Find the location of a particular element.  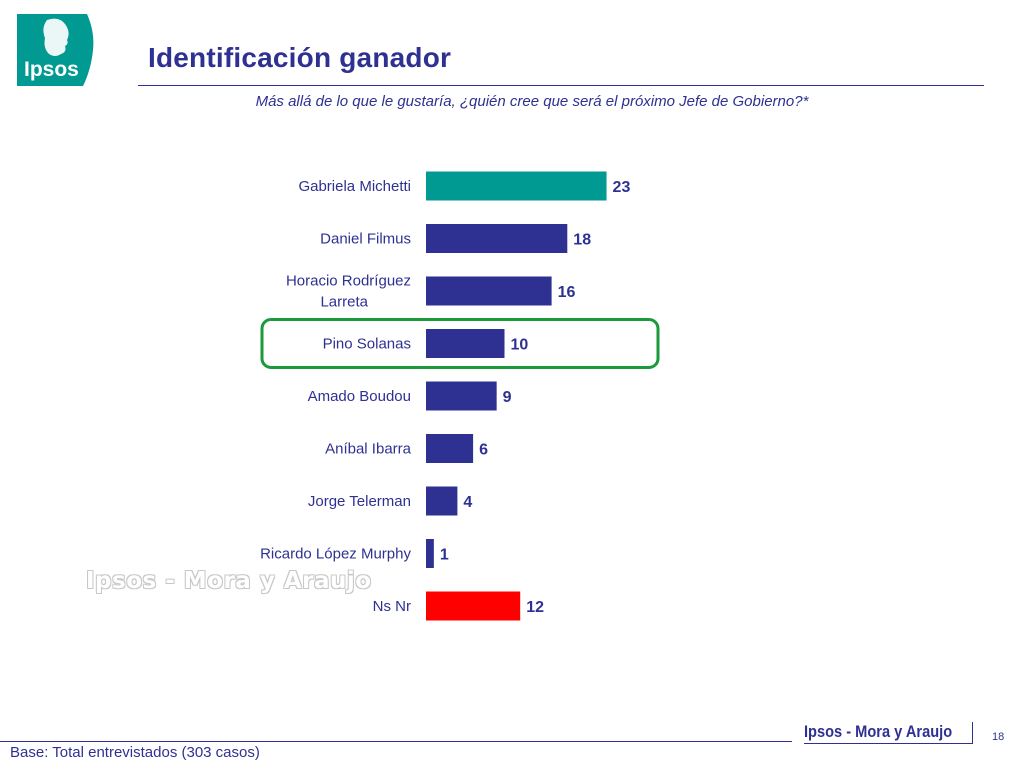

bar-ricardo-lopez-murphy is located at coordinates (430, 553).